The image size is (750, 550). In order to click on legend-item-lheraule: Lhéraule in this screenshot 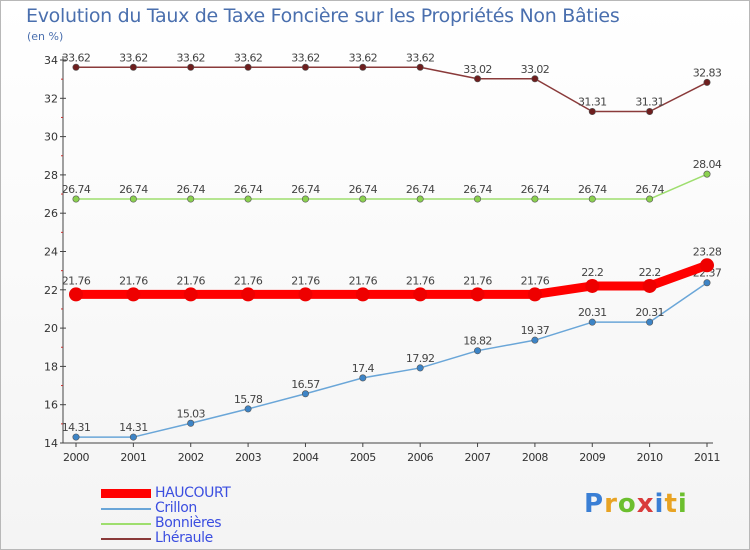, I will do `click(201, 538)`.